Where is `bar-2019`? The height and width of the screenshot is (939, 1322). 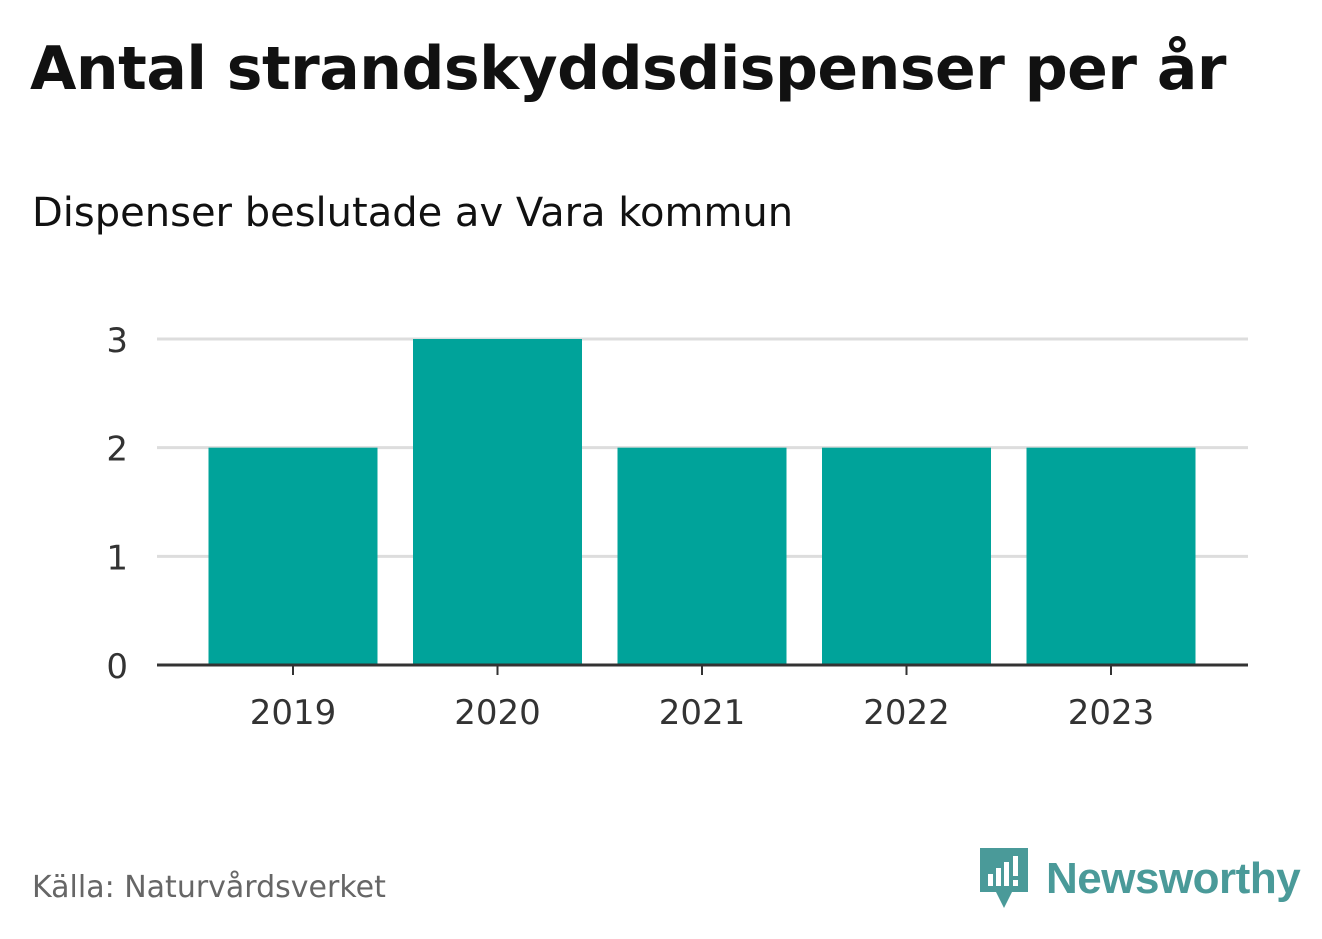 bar-2019 is located at coordinates (293, 556).